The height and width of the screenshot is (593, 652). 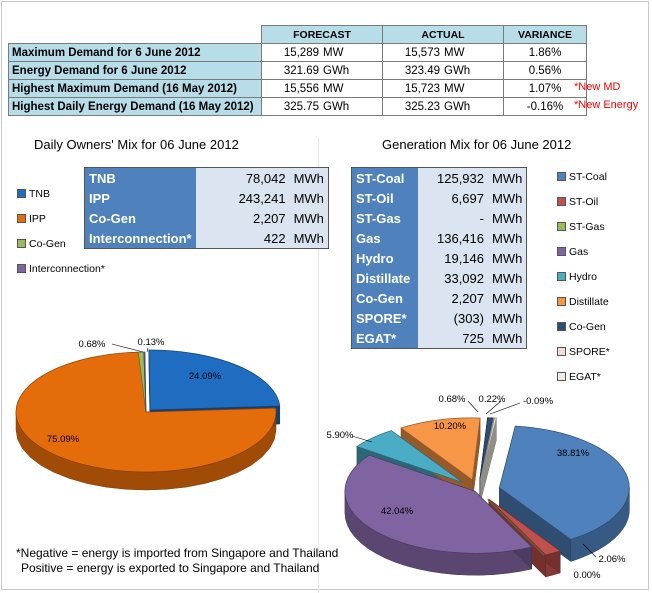 What do you see at coordinates (242, 238) in the screenshot?
I see `owner-value: 422` at bounding box center [242, 238].